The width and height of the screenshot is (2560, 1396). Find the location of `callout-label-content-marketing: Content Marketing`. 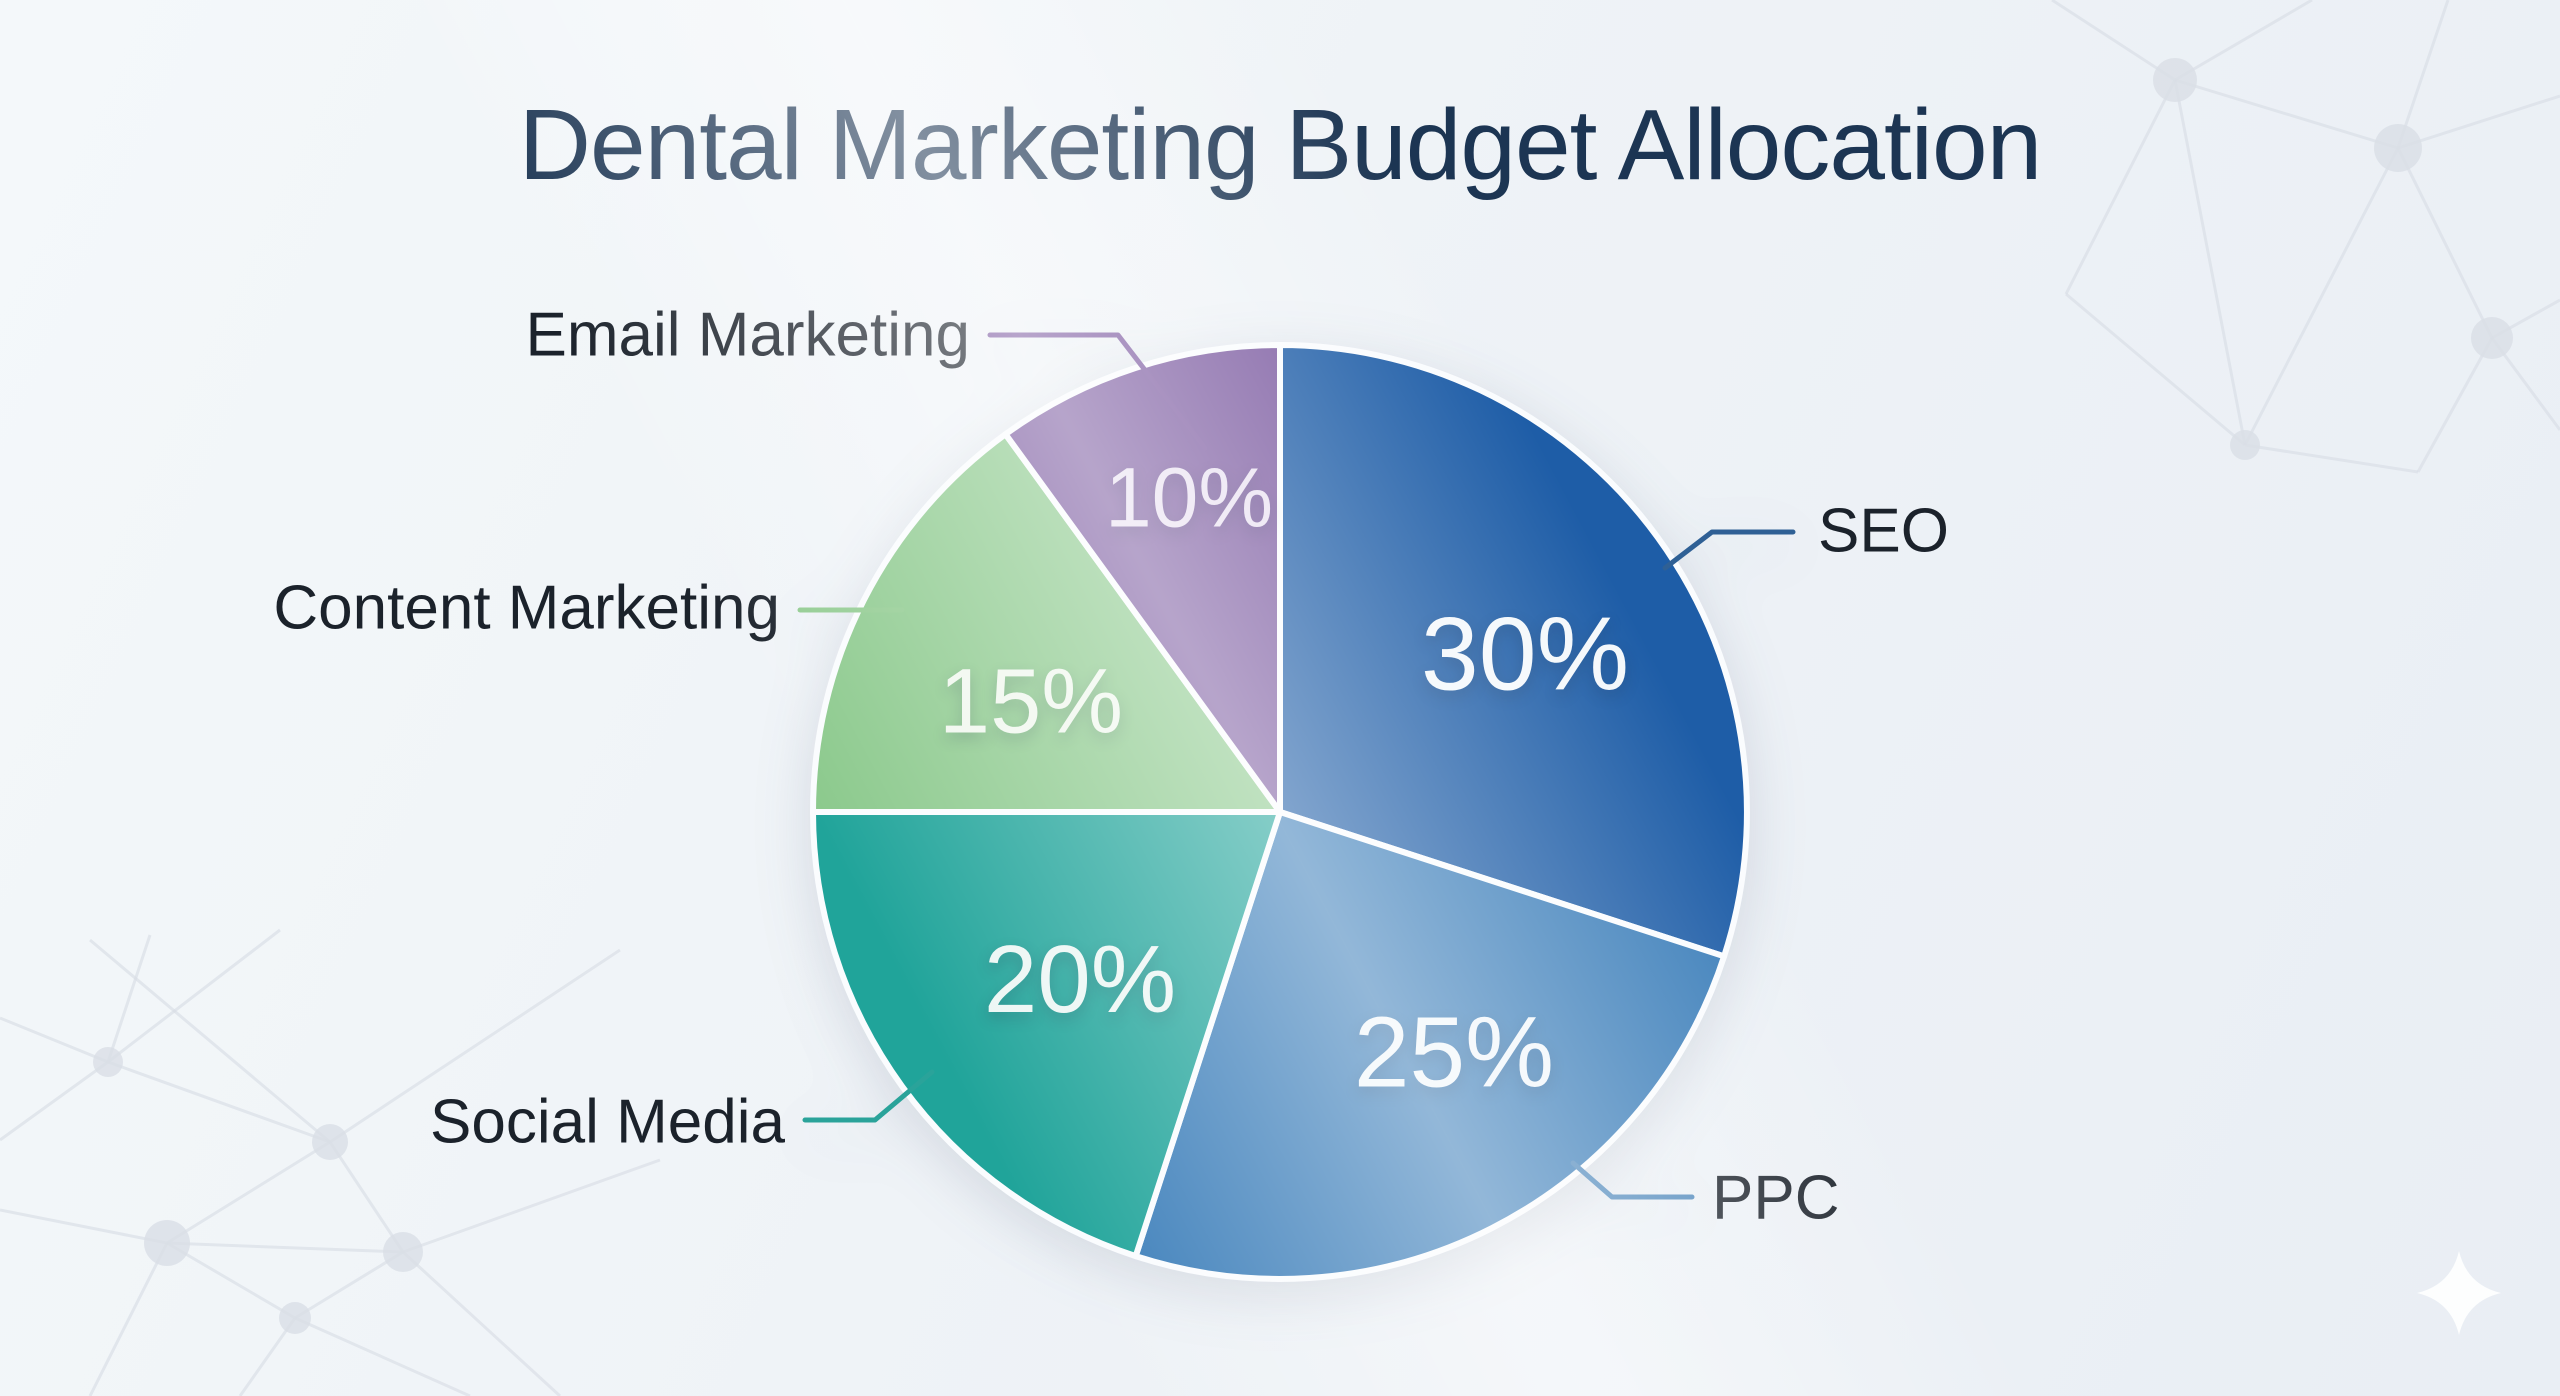

callout-label-content-marketing: Content Marketing is located at coordinates (526, 608).